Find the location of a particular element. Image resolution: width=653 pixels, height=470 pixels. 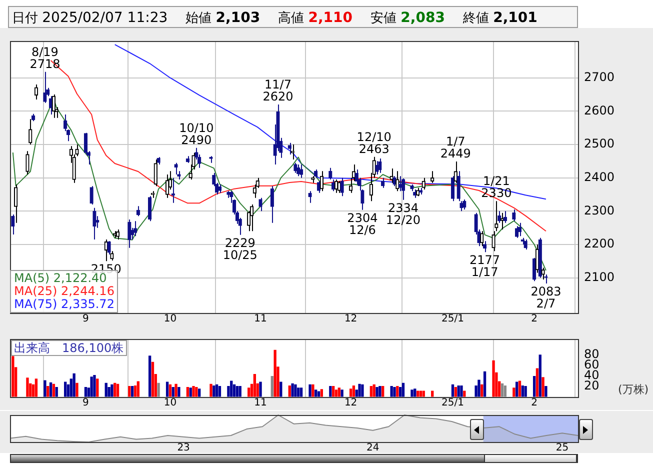

annotation: 2083 2/7 is located at coordinates (546, 297).